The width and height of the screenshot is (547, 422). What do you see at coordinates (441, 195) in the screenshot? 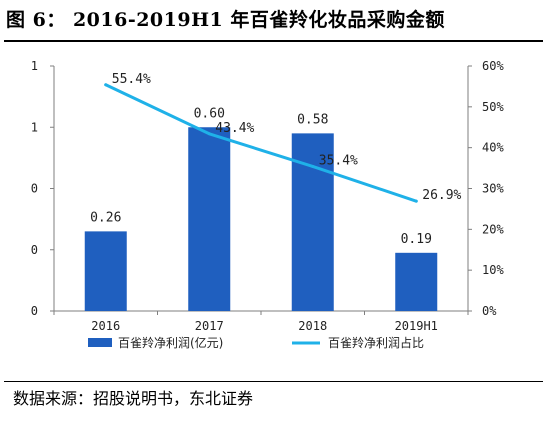
I see `line-value-label: 26.9%` at bounding box center [441, 195].